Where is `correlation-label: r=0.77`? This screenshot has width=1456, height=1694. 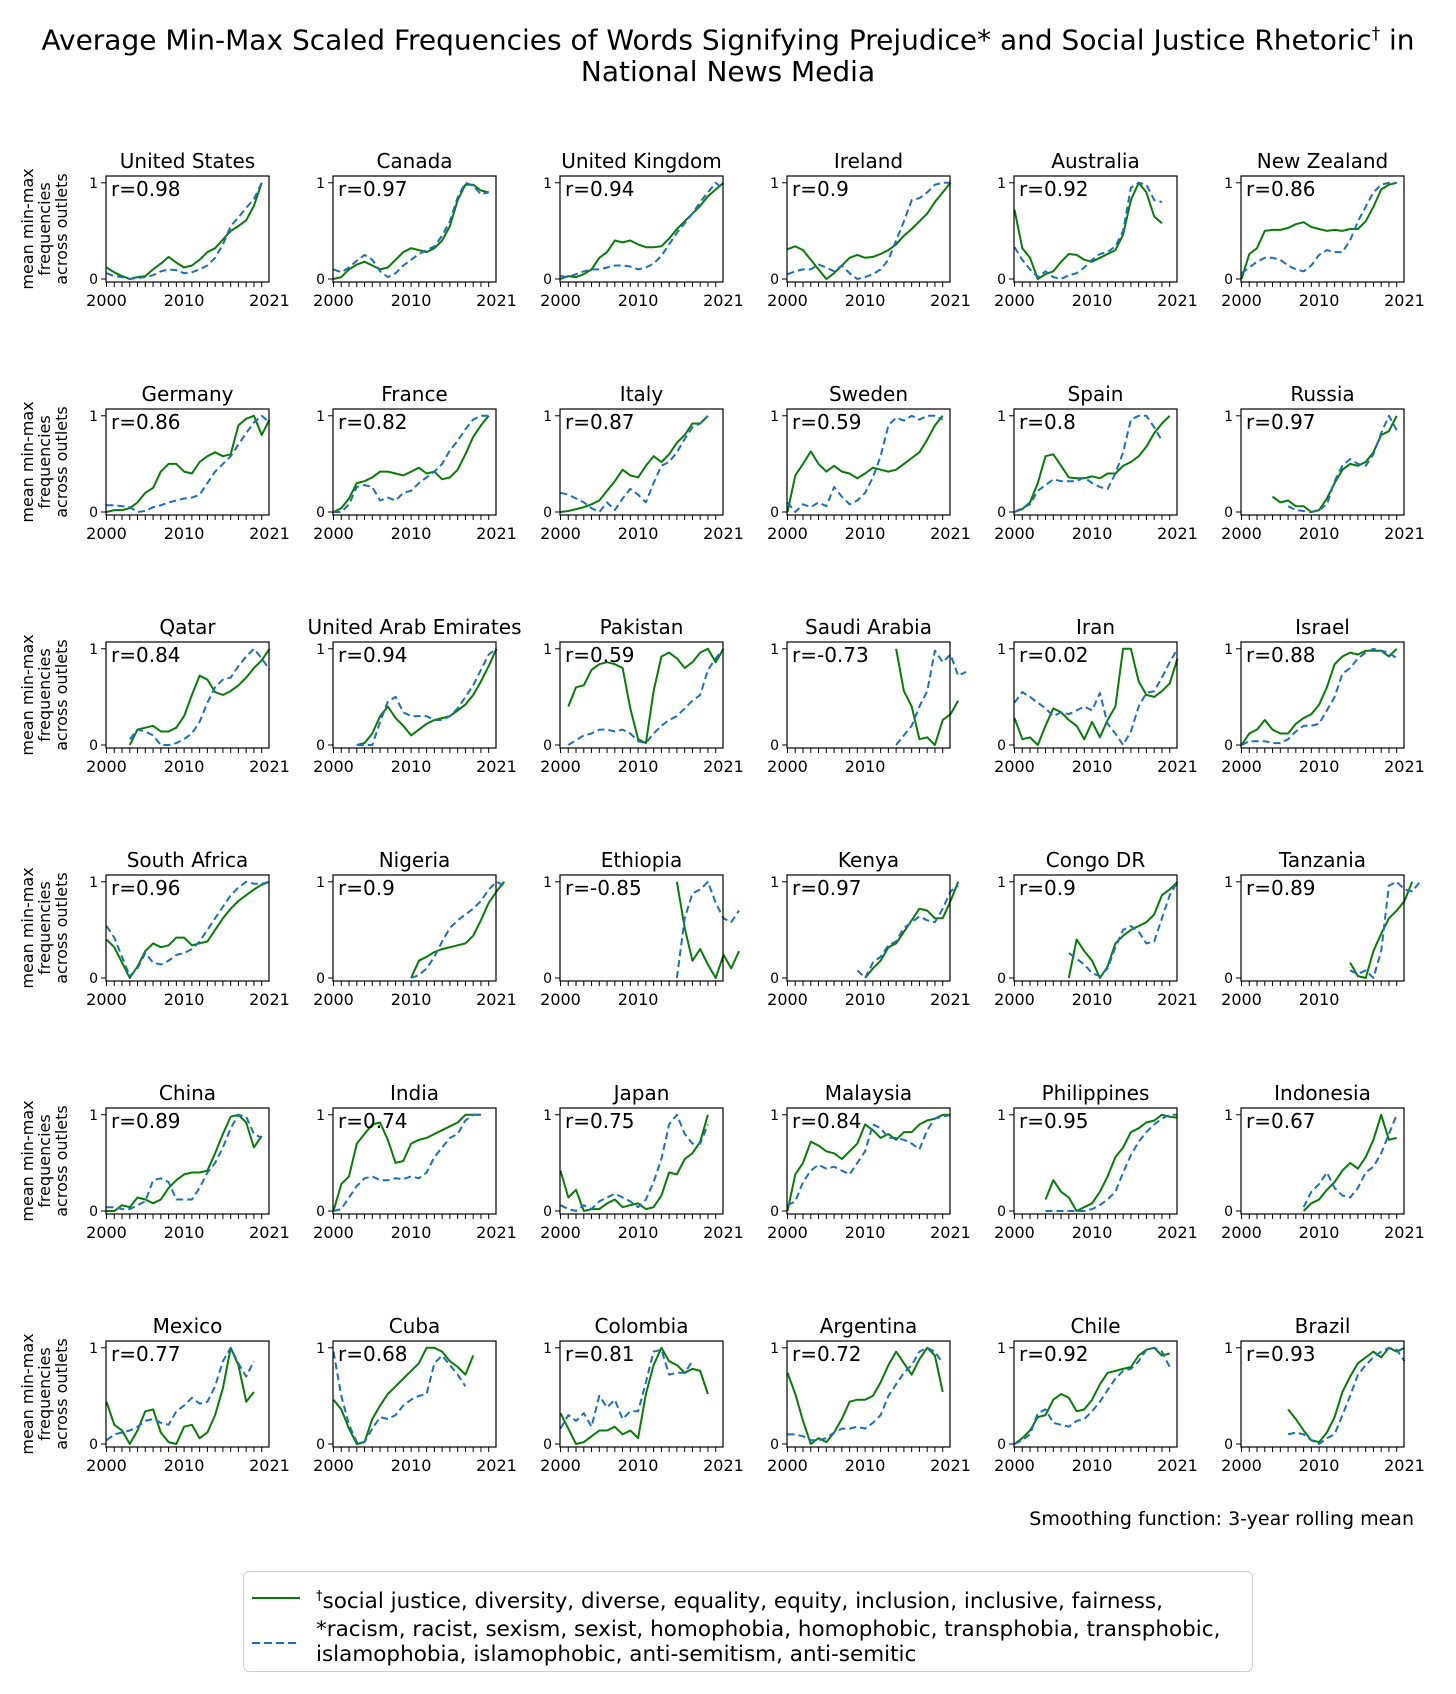
correlation-label: r=0.77 is located at coordinates (146, 1354).